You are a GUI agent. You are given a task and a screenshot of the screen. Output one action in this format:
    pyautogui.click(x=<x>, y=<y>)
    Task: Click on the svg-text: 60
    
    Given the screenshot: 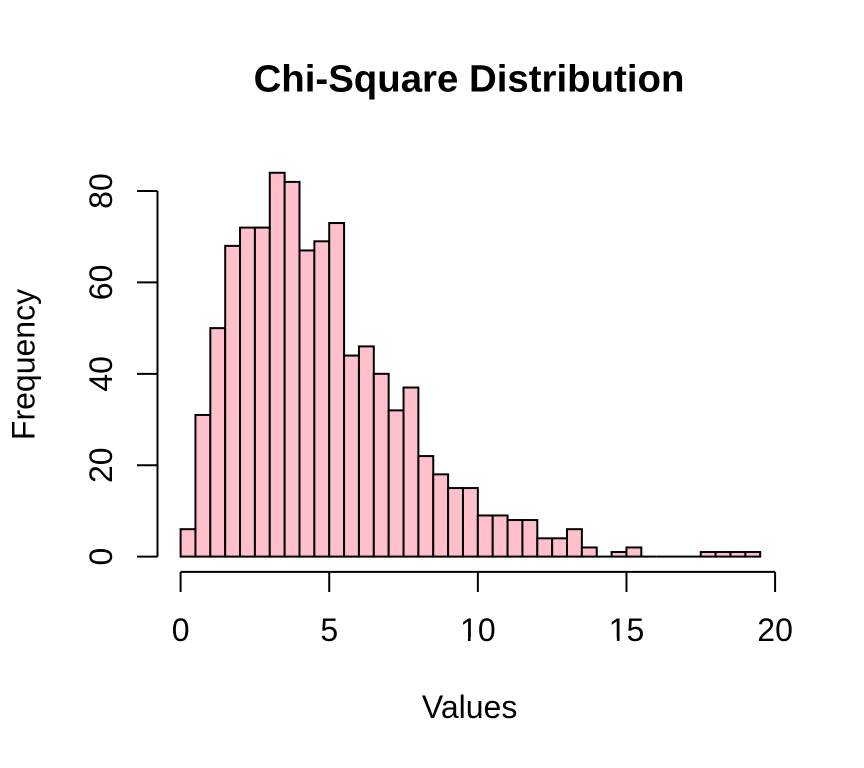 What is the action you would take?
    pyautogui.click(x=101, y=283)
    